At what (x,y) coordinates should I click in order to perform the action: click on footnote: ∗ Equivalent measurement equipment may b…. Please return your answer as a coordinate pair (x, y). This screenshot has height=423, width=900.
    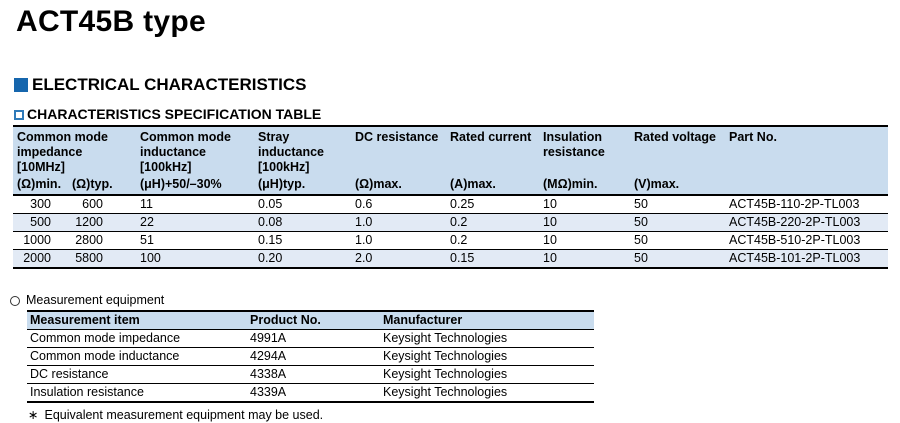
    Looking at the image, I should click on (464, 415).